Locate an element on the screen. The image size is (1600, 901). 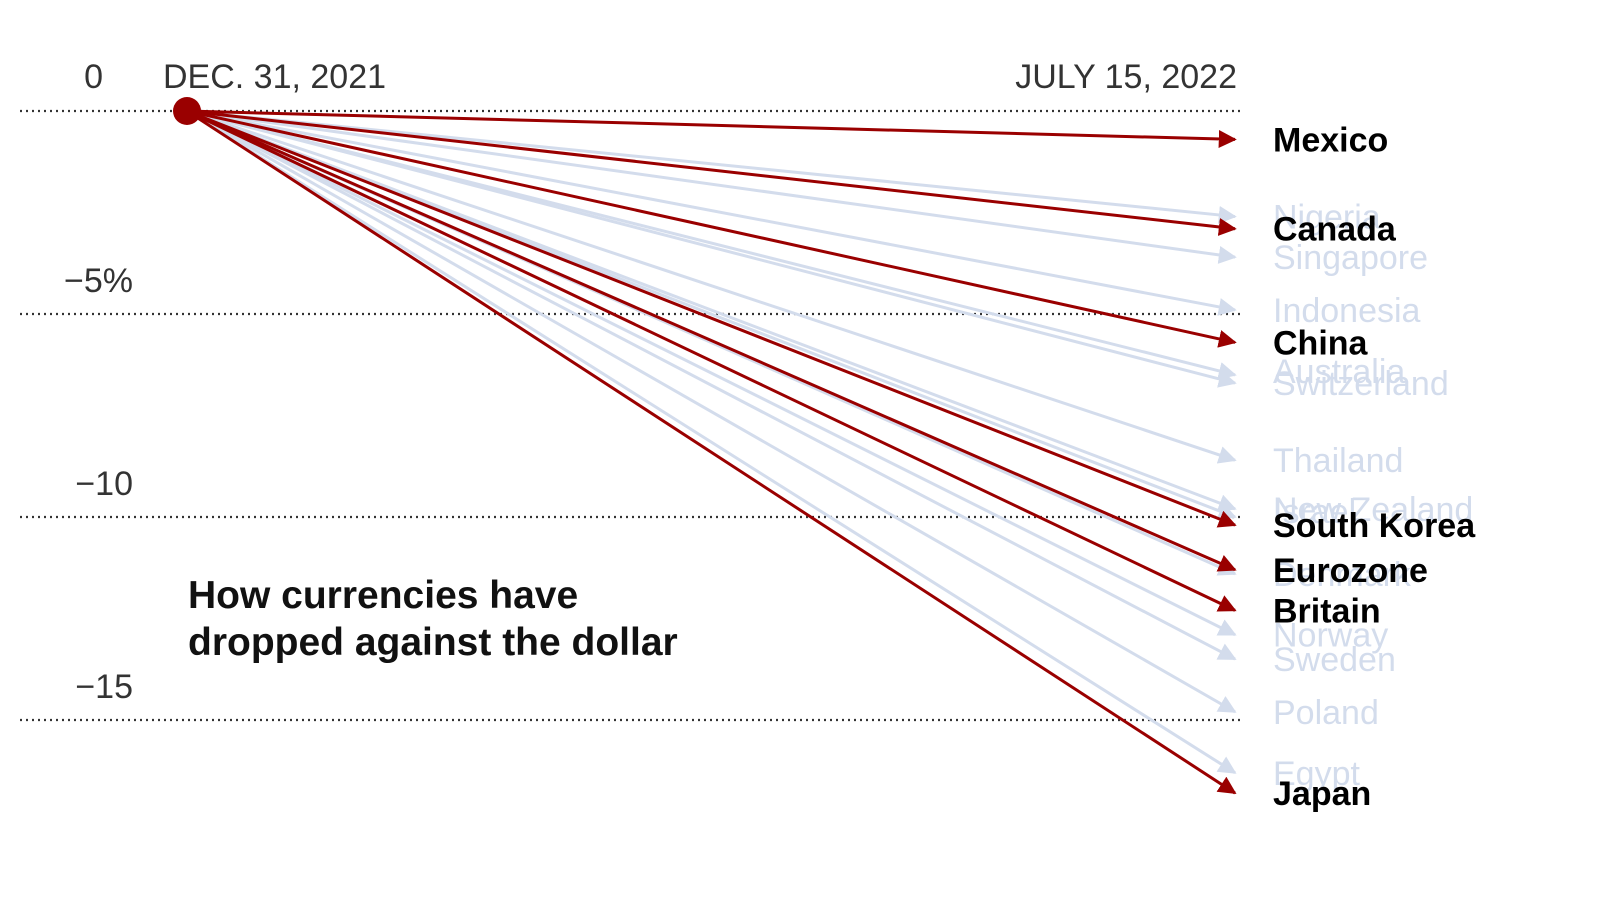
y-tick-label: −10 is located at coordinates (104, 484).